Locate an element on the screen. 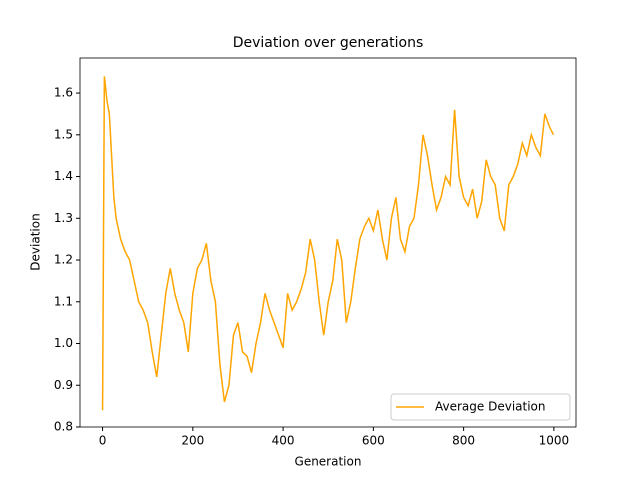  x-tick-label: 600 is located at coordinates (373, 441).